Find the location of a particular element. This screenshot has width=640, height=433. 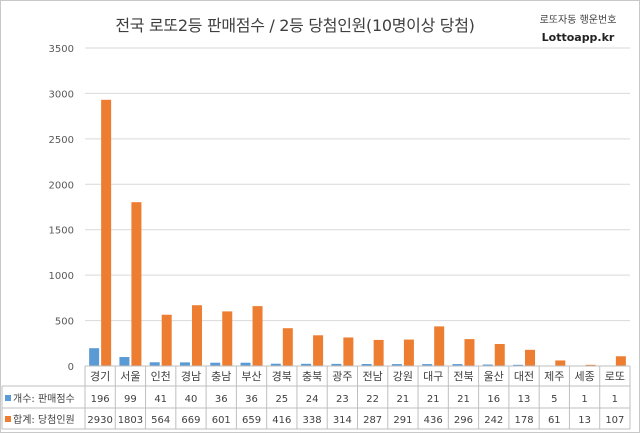

category-label: 로또 is located at coordinates (615, 376).